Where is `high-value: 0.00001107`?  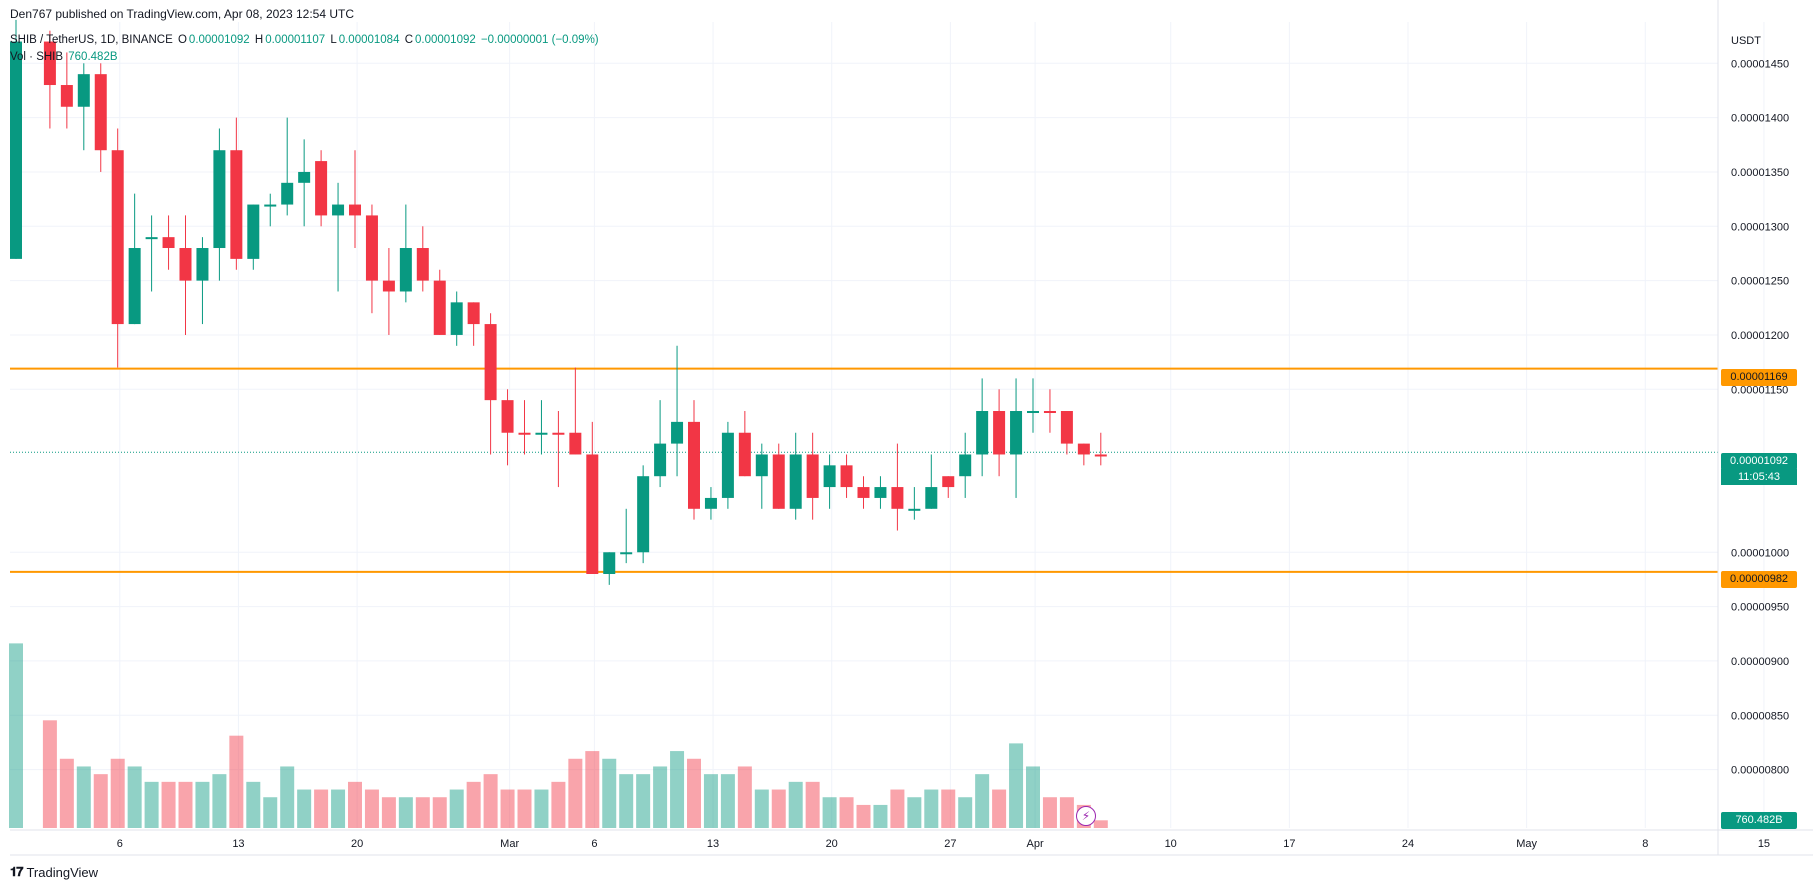 high-value: 0.00001107 is located at coordinates (295, 40).